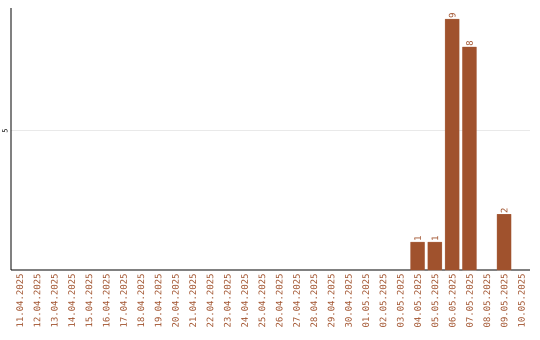 The width and height of the screenshot is (540, 340). I want to click on x-tick-label: 29.04.2025, so click(331, 300).